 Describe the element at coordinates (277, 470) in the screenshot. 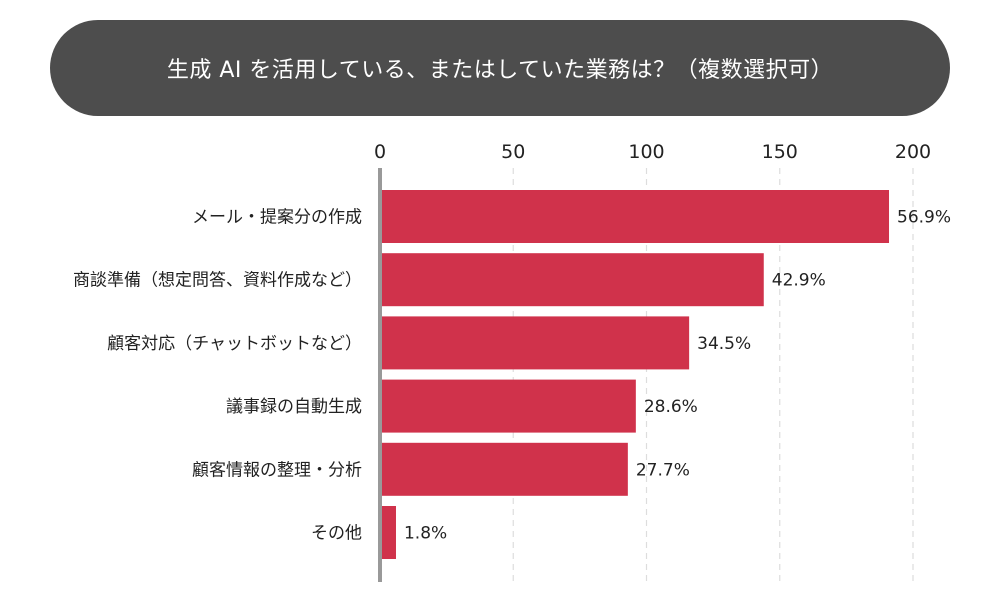

I see `category-label: 顧客情報の整理・分析` at that location.